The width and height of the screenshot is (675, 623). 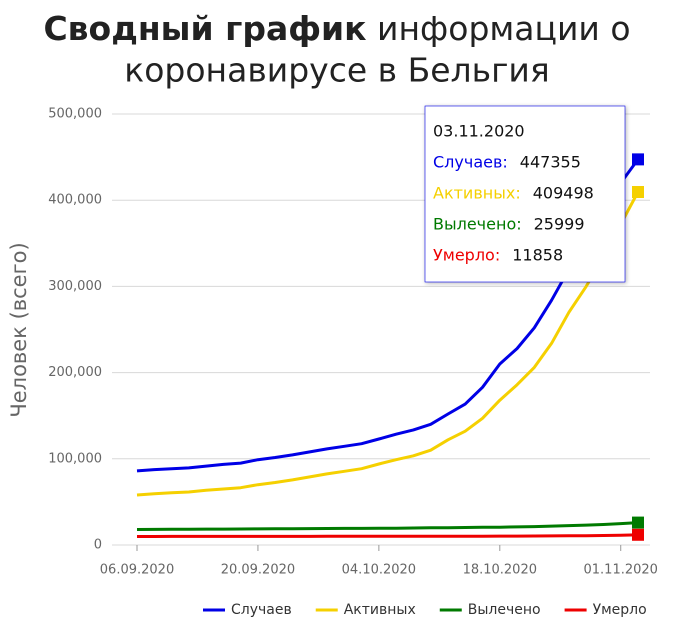 I want to click on x-tick-label: 01.11.2020, so click(x=621, y=570).